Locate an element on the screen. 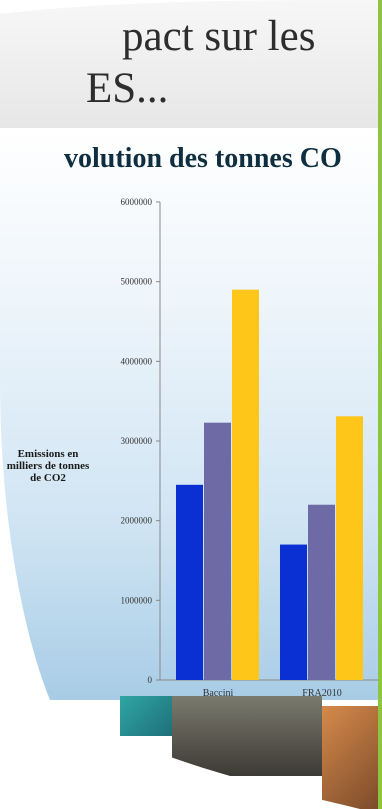  y-tick-label: 1000000 is located at coordinates (137, 600).